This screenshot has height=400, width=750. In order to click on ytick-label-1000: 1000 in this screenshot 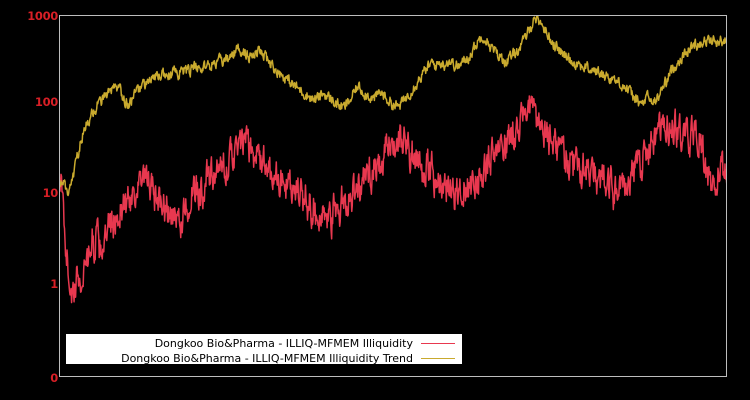, I will do `click(42, 16)`.